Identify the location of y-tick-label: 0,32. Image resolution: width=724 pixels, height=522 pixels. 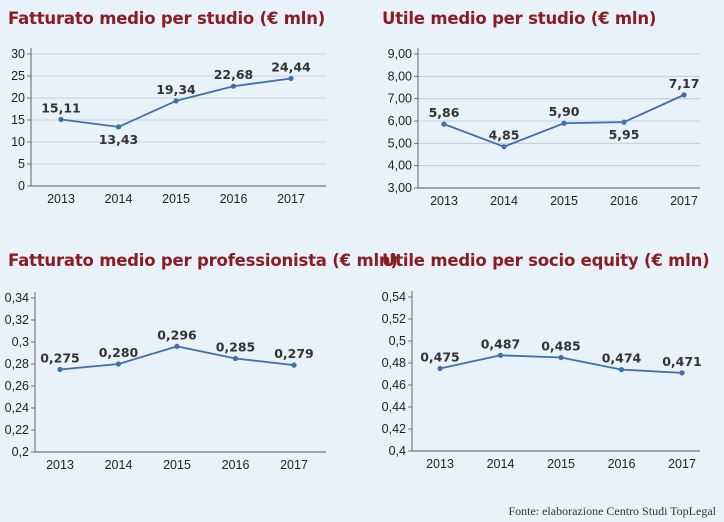
(17, 320).